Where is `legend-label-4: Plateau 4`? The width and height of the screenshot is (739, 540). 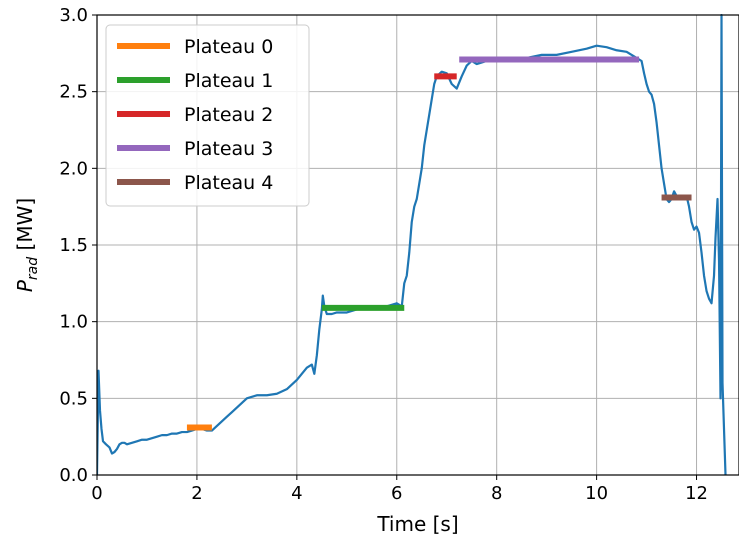
legend-label-4: Plateau 4 is located at coordinates (228, 183).